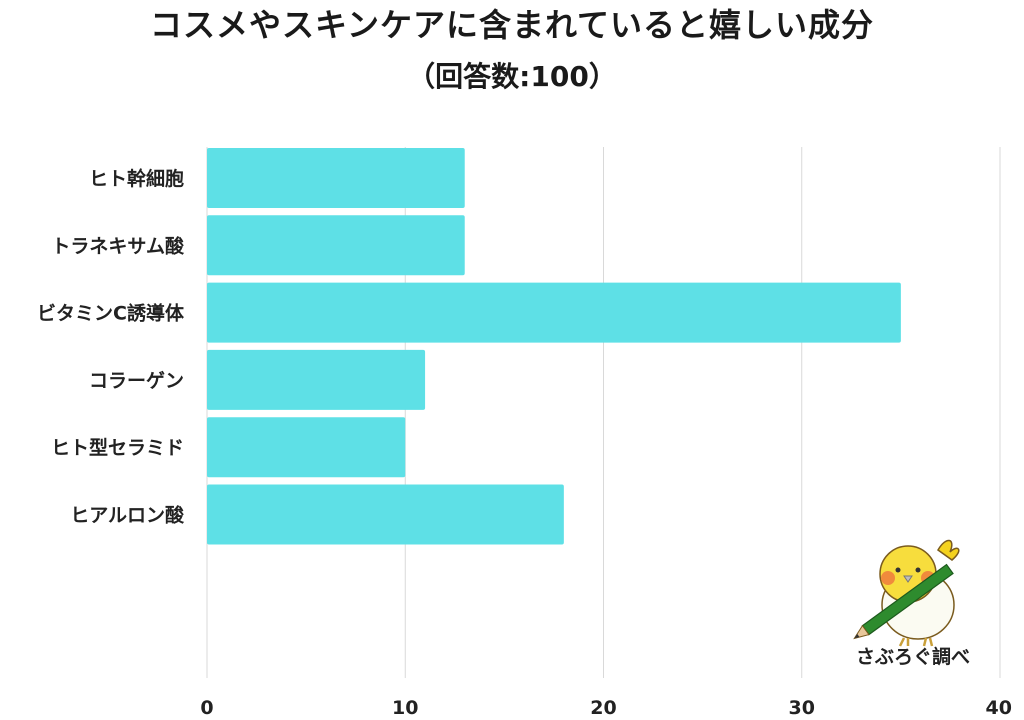 This screenshot has height=720, width=1024. I want to click on chart-title: コスメやスキンケアに含まれていると嬉しい成分, so click(512, 25).